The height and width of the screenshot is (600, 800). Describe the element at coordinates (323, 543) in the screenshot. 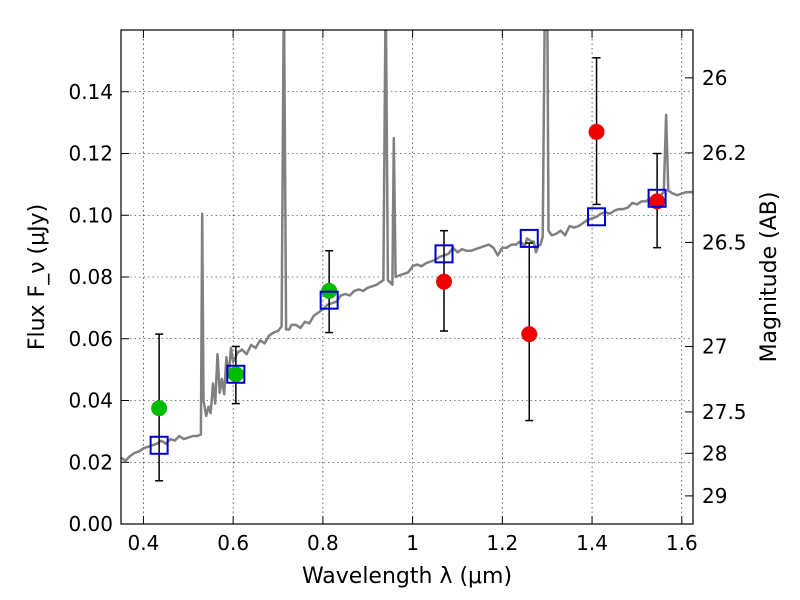

I see `x-tick-label: 0.8` at that location.